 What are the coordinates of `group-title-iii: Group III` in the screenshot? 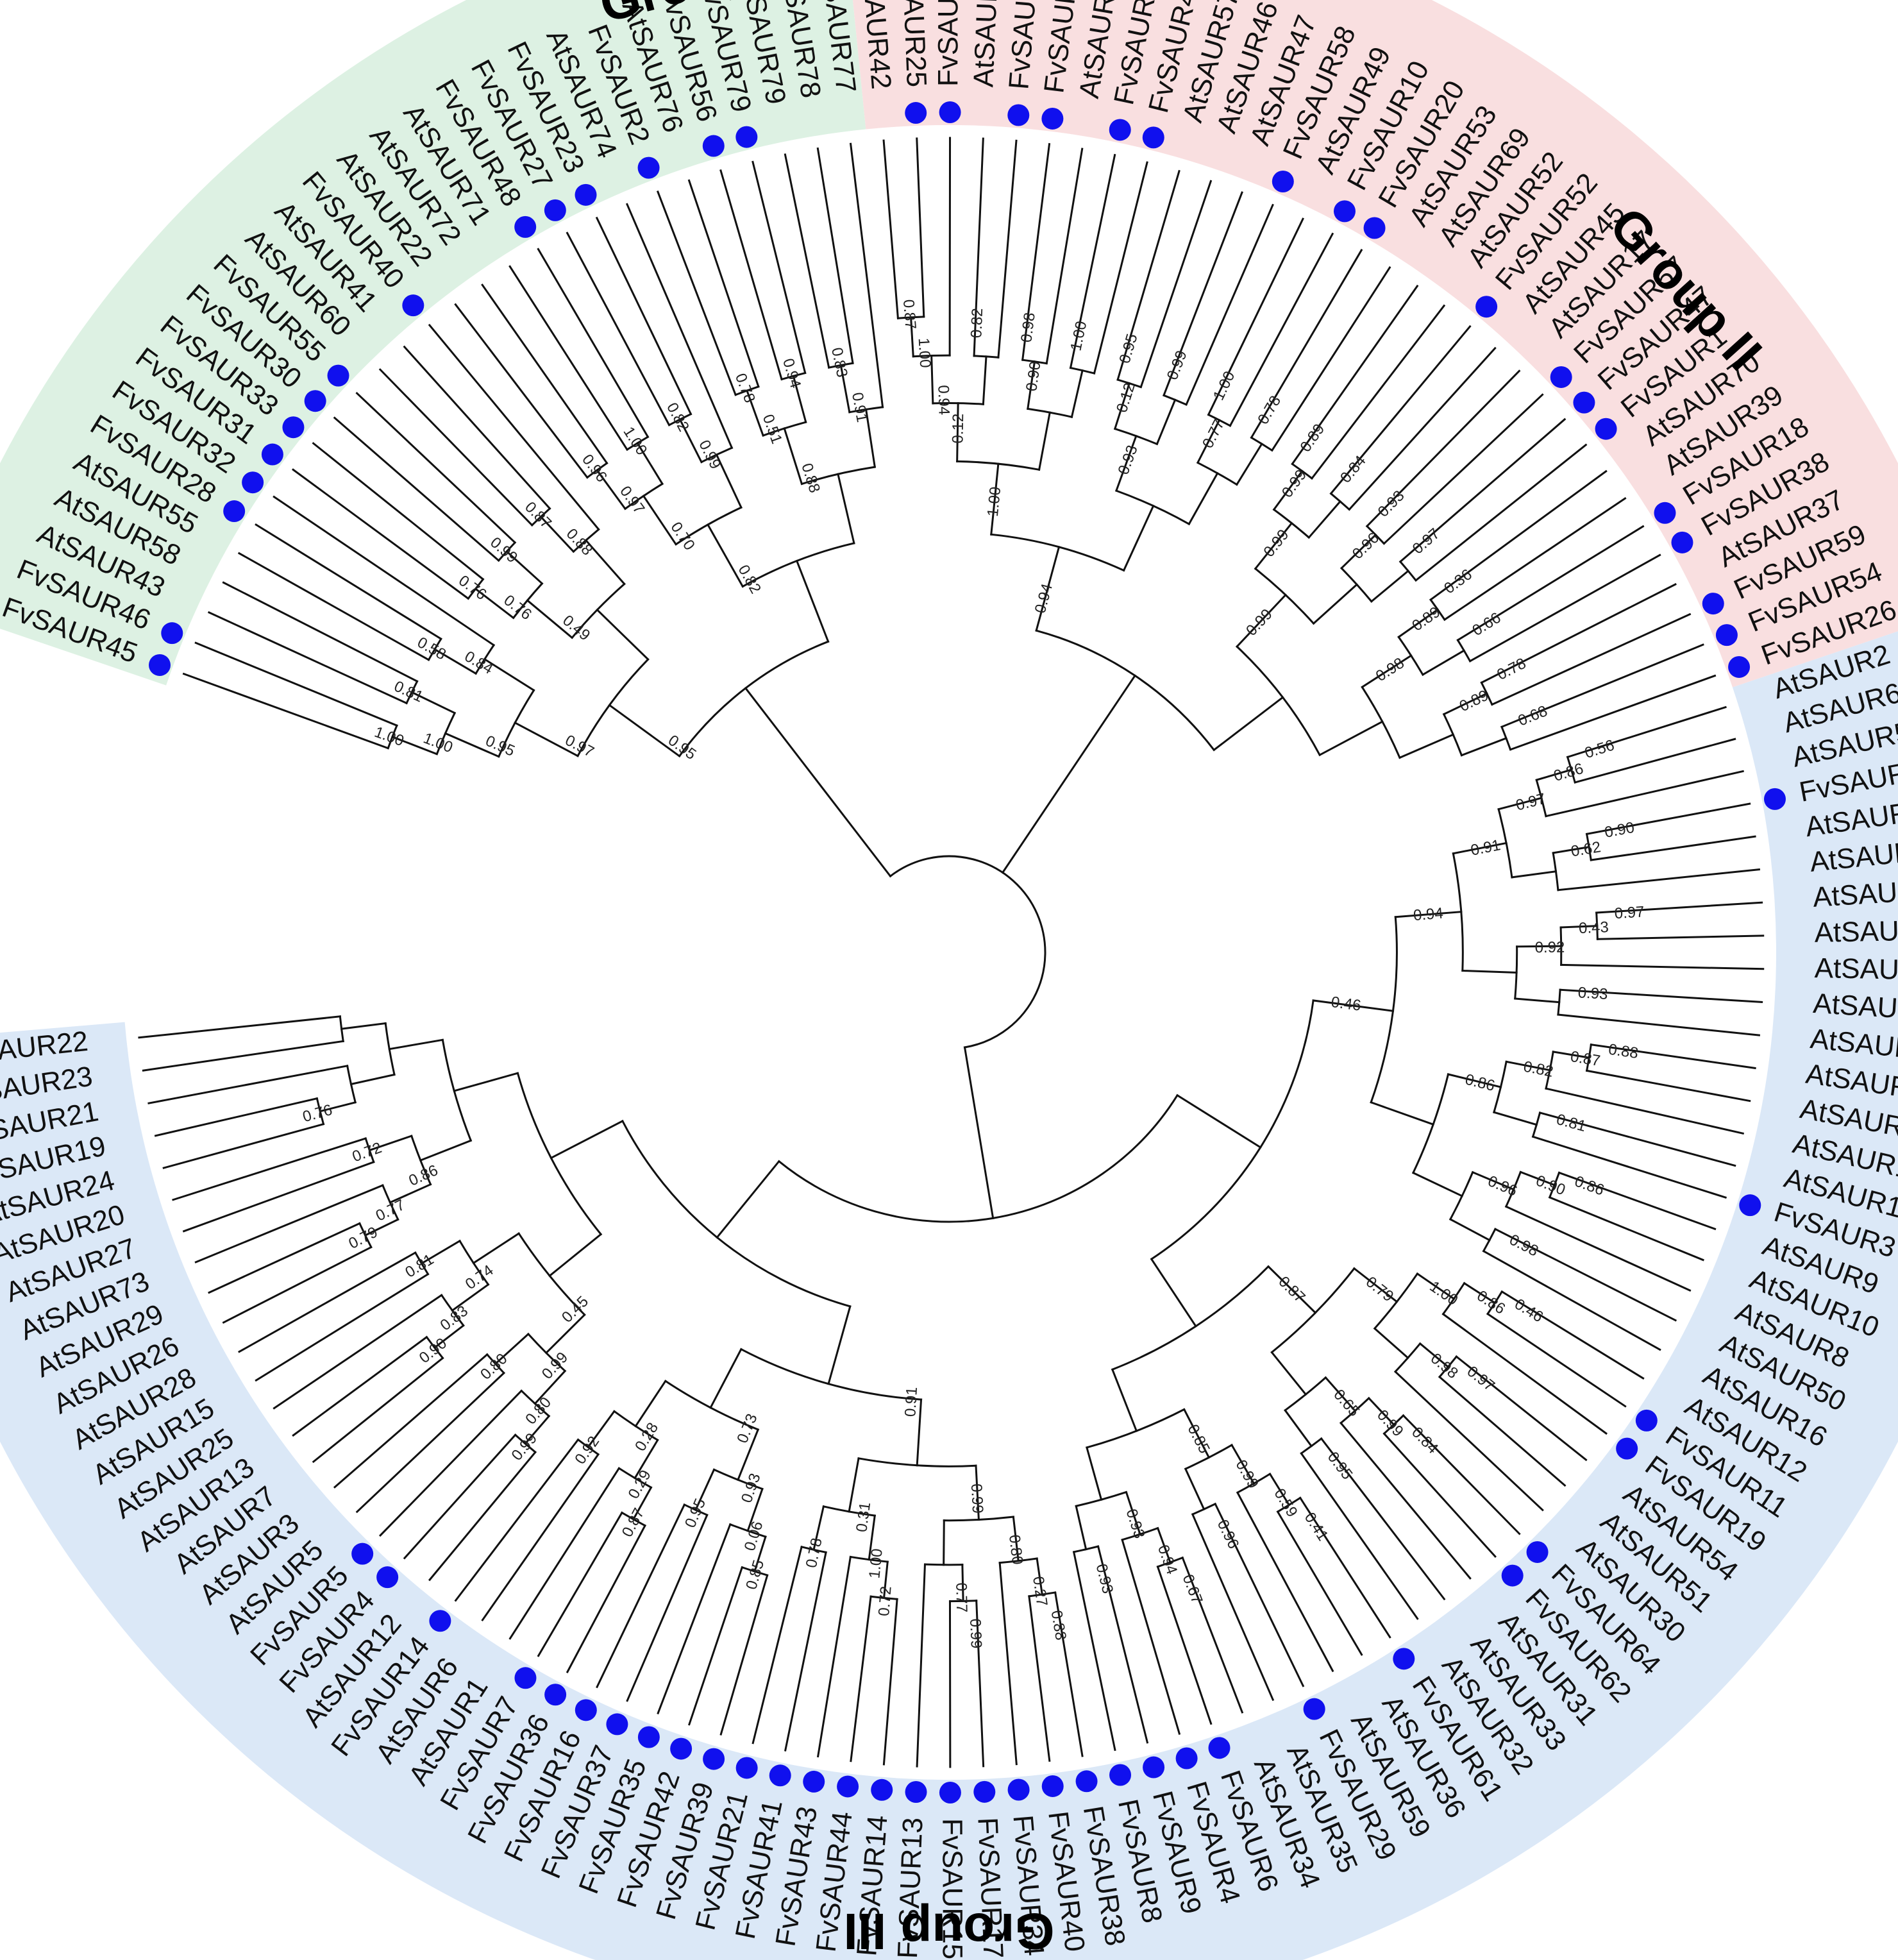 It's located at (949, 1931).